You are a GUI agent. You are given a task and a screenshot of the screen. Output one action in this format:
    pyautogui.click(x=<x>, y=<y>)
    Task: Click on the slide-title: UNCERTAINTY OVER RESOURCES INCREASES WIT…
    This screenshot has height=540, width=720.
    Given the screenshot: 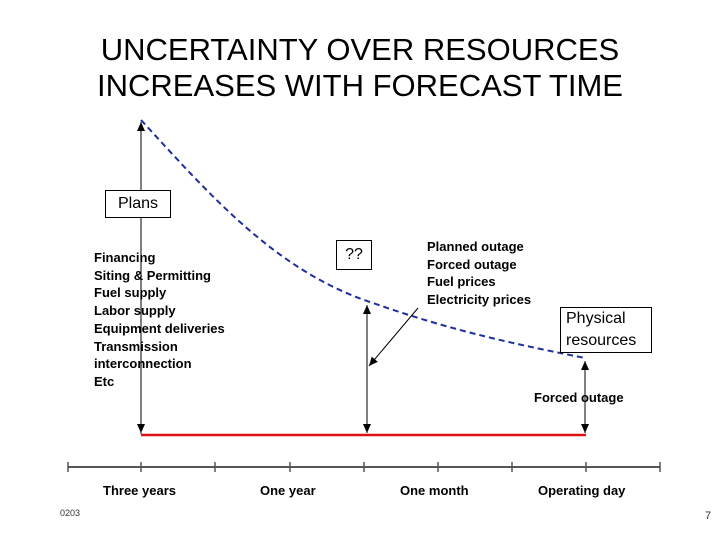 What is the action you would take?
    pyautogui.click(x=360, y=68)
    